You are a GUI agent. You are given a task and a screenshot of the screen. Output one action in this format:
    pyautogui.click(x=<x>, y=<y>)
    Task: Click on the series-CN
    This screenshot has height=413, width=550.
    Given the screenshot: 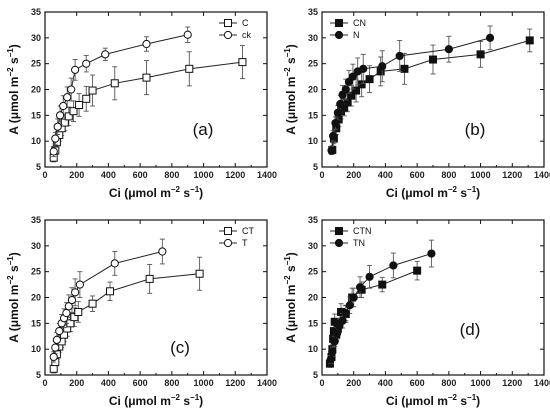 What is the action you would take?
    pyautogui.click(x=431, y=91)
    